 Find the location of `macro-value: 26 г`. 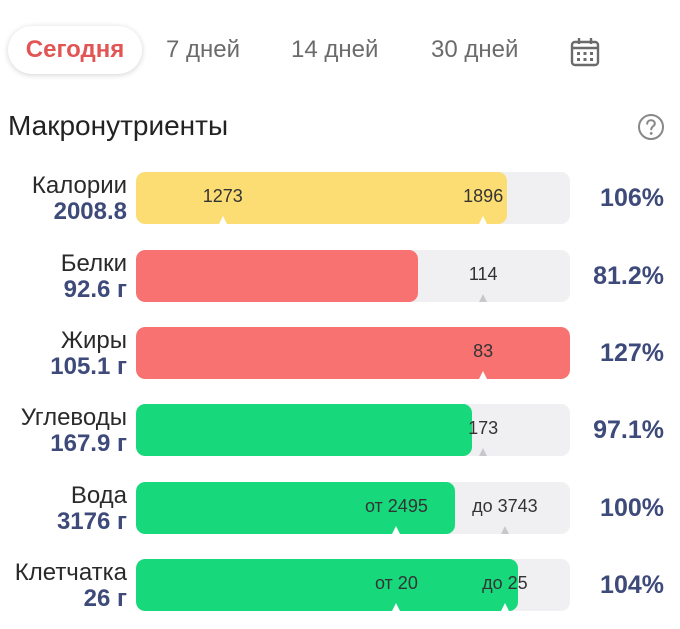

macro-value: 26 г is located at coordinates (105, 598).